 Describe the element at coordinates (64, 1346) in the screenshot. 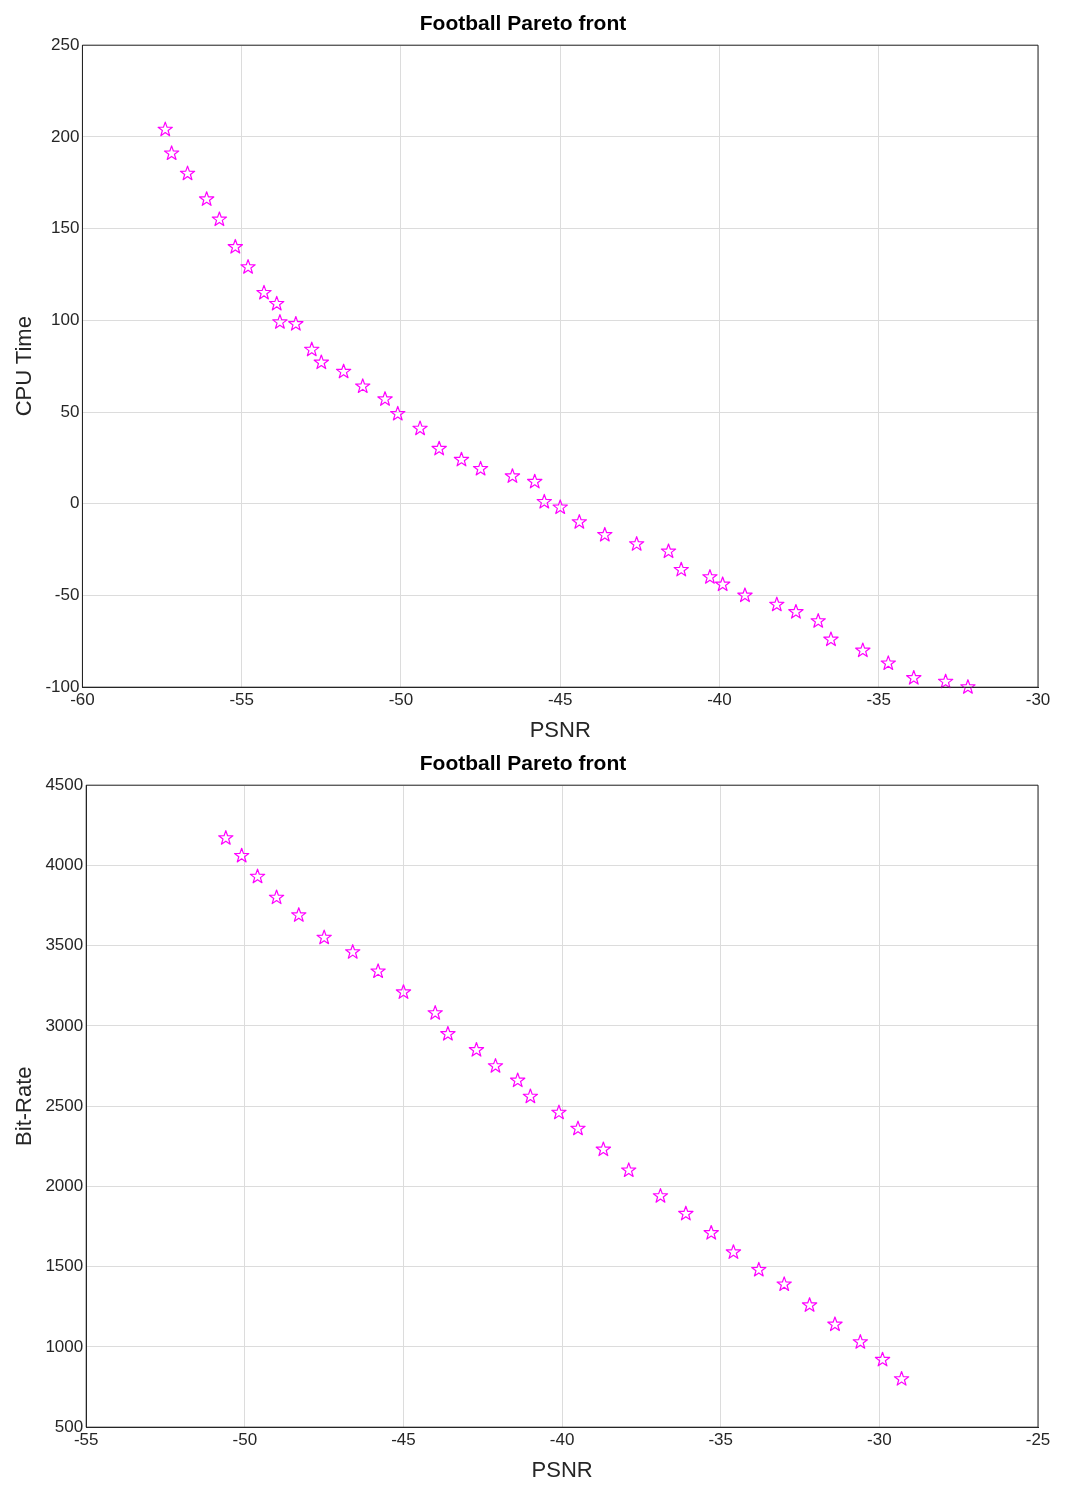

I see `y-tick-label: 1000` at that location.